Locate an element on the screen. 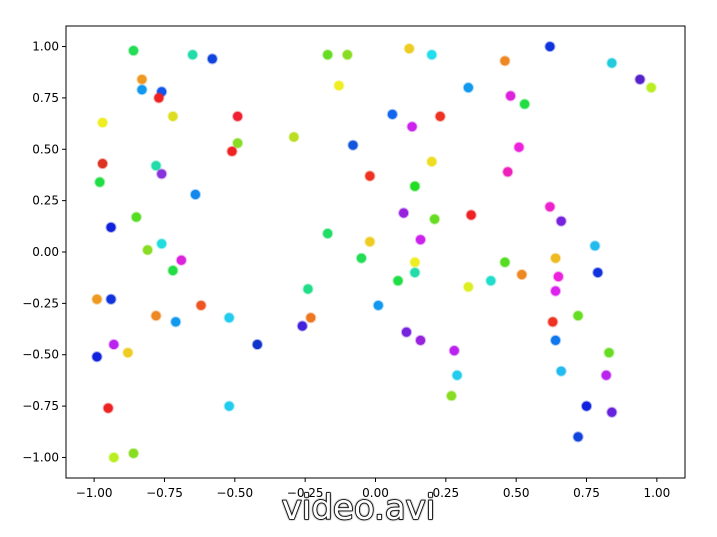 Image resolution: width=717 pixels, height=537 pixels. y-axis: −1.00 −0.75 −0.50 −0.25 0.00 0.25 0.50 0.75 1.00 is located at coordinates (44, 252).